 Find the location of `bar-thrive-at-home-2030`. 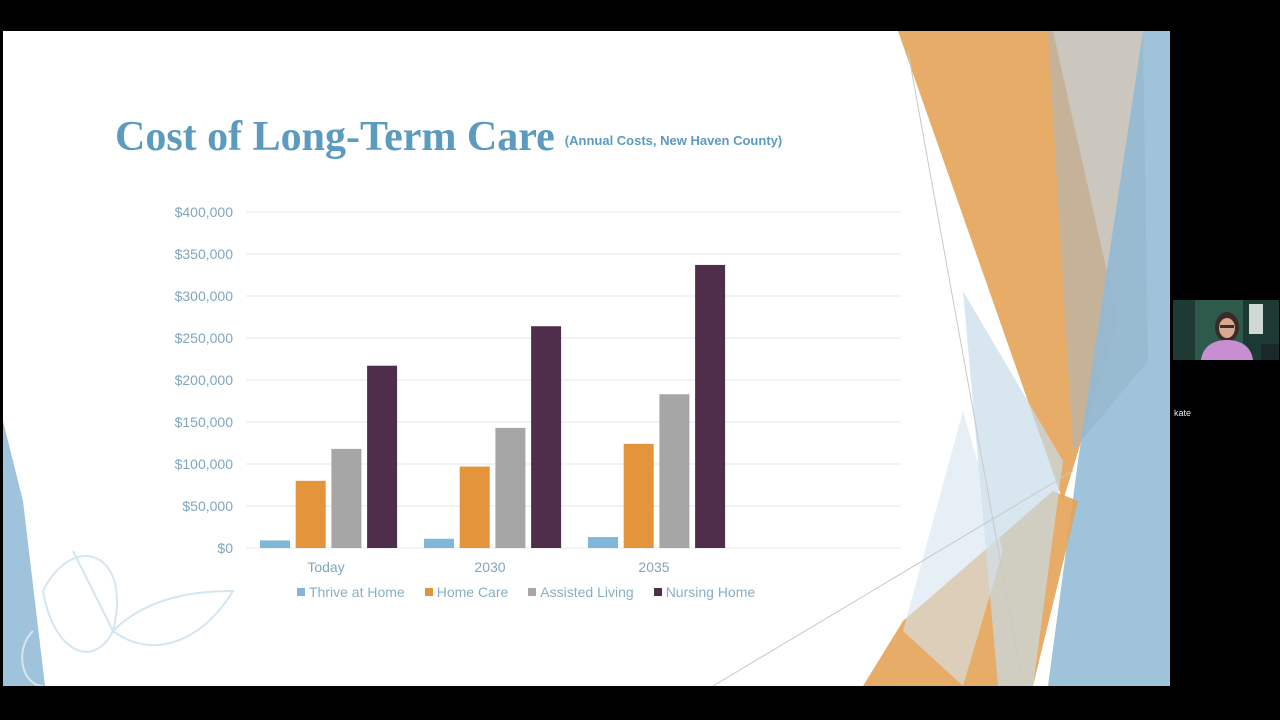

bar-thrive-at-home-2030 is located at coordinates (439, 543).